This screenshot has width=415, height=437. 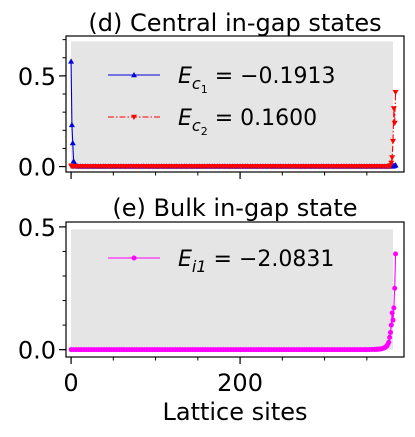 I want to click on legend-entry: Ec2 = 0.1600, so click(x=247, y=122).